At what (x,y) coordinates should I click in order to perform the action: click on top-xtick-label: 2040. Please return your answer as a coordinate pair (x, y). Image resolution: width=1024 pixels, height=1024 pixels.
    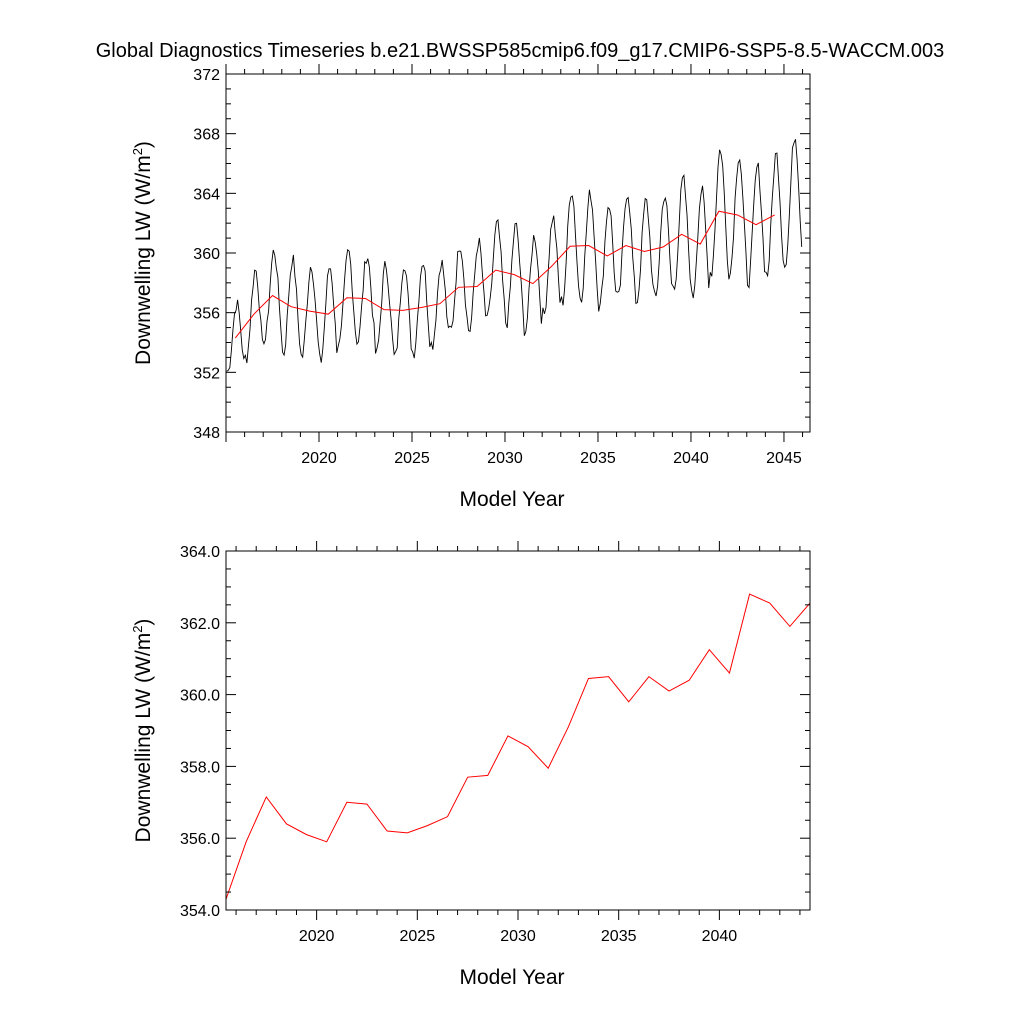
    Looking at the image, I should click on (691, 458).